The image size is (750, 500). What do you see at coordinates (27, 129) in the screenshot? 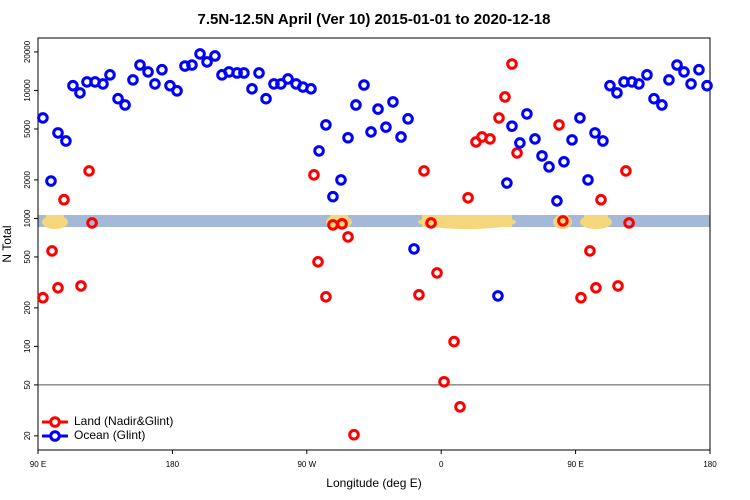
I see `y-tick-label: 5000` at bounding box center [27, 129].